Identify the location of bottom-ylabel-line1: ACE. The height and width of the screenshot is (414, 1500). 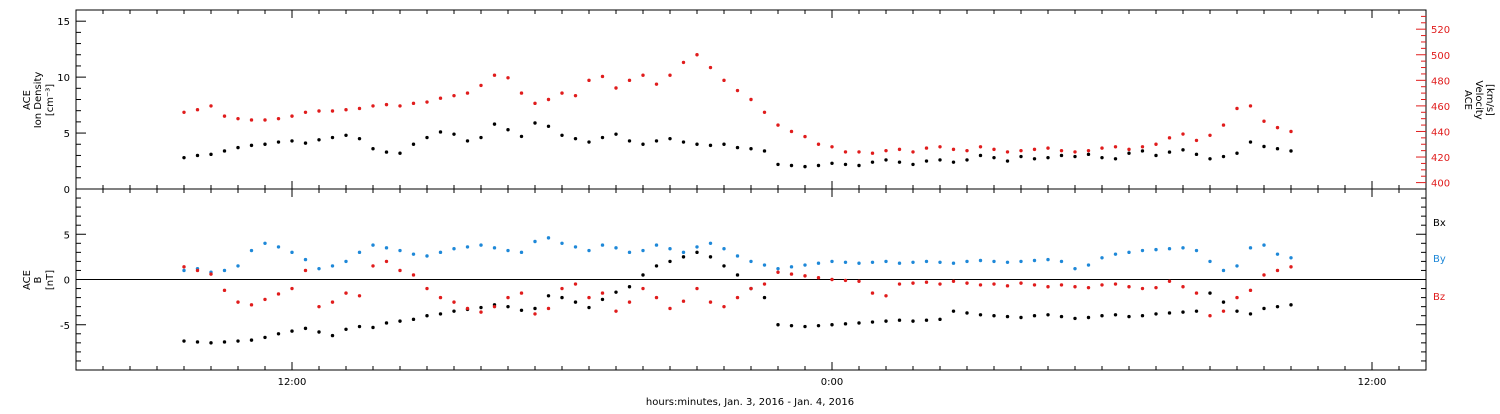
(27, 280).